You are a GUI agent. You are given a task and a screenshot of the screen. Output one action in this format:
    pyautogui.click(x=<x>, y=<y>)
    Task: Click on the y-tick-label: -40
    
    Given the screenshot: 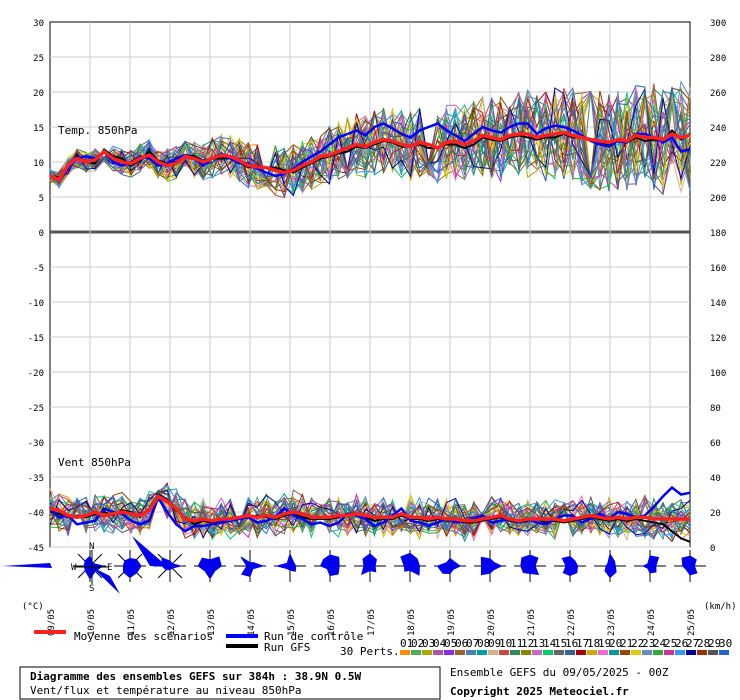 What is the action you would take?
    pyautogui.click(x=36, y=514)
    